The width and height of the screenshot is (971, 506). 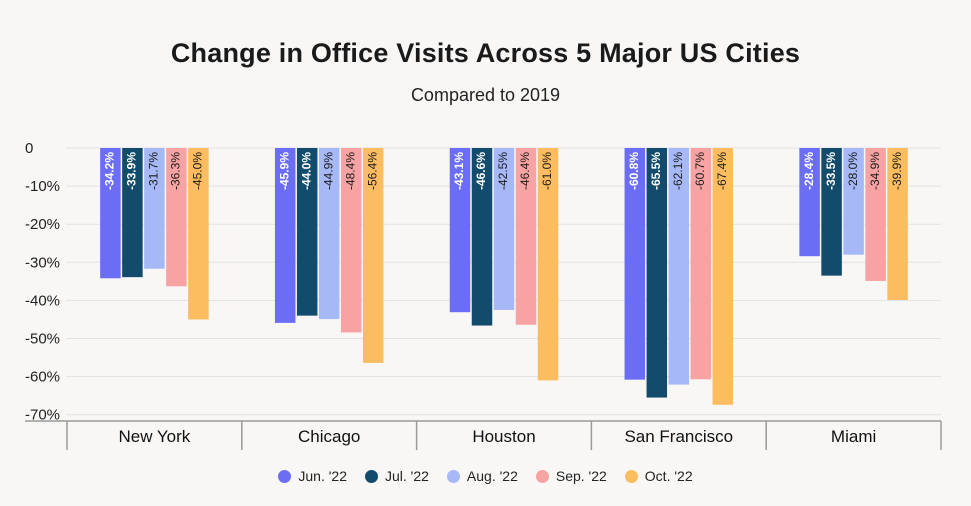 What do you see at coordinates (42, 300) in the screenshot?
I see `y-tick-label: -40%` at bounding box center [42, 300].